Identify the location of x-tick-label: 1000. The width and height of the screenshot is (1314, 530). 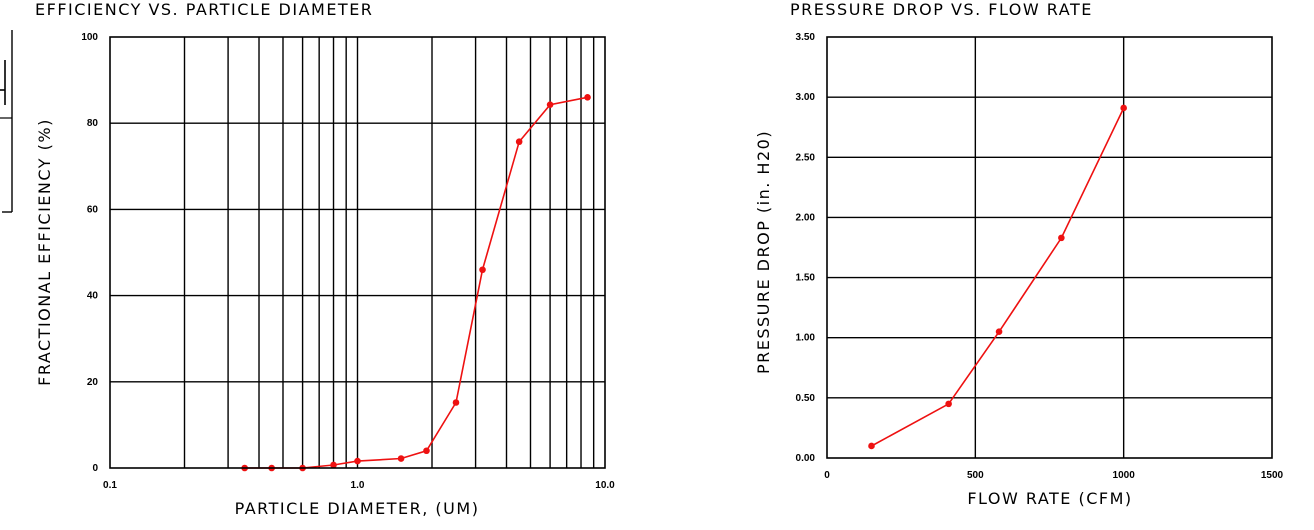
(1124, 475).